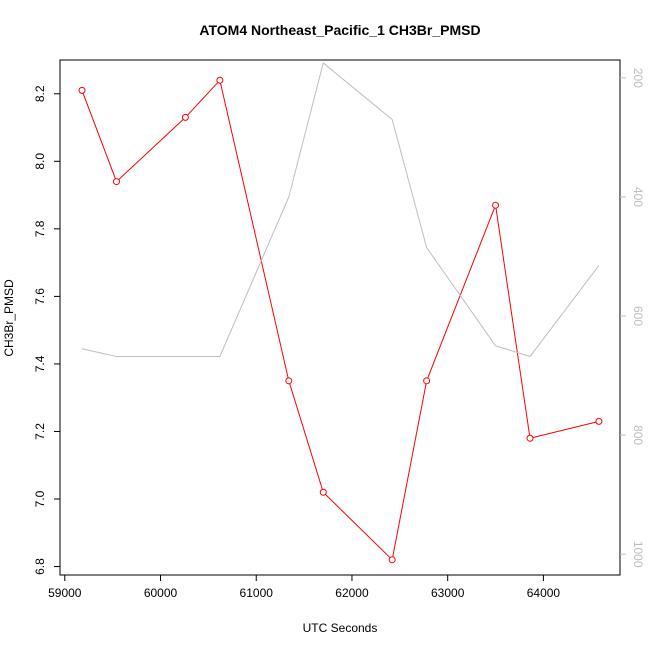 The width and height of the screenshot is (650, 650). What do you see at coordinates (340, 628) in the screenshot?
I see `x-axis-label: UTC Seconds` at bounding box center [340, 628].